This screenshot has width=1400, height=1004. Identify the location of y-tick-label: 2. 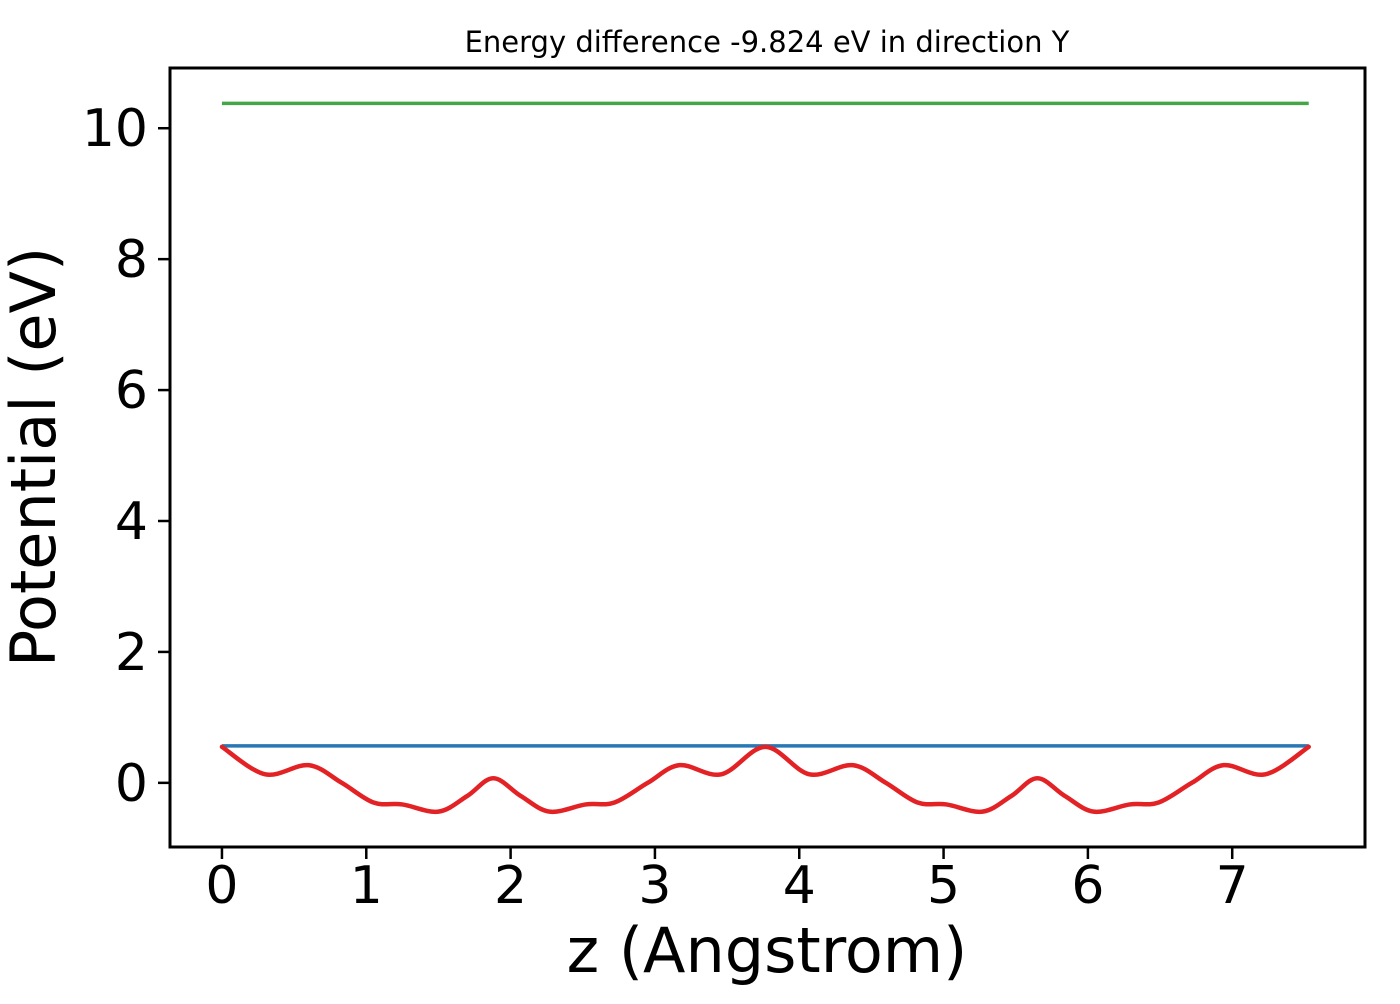
(131, 653).